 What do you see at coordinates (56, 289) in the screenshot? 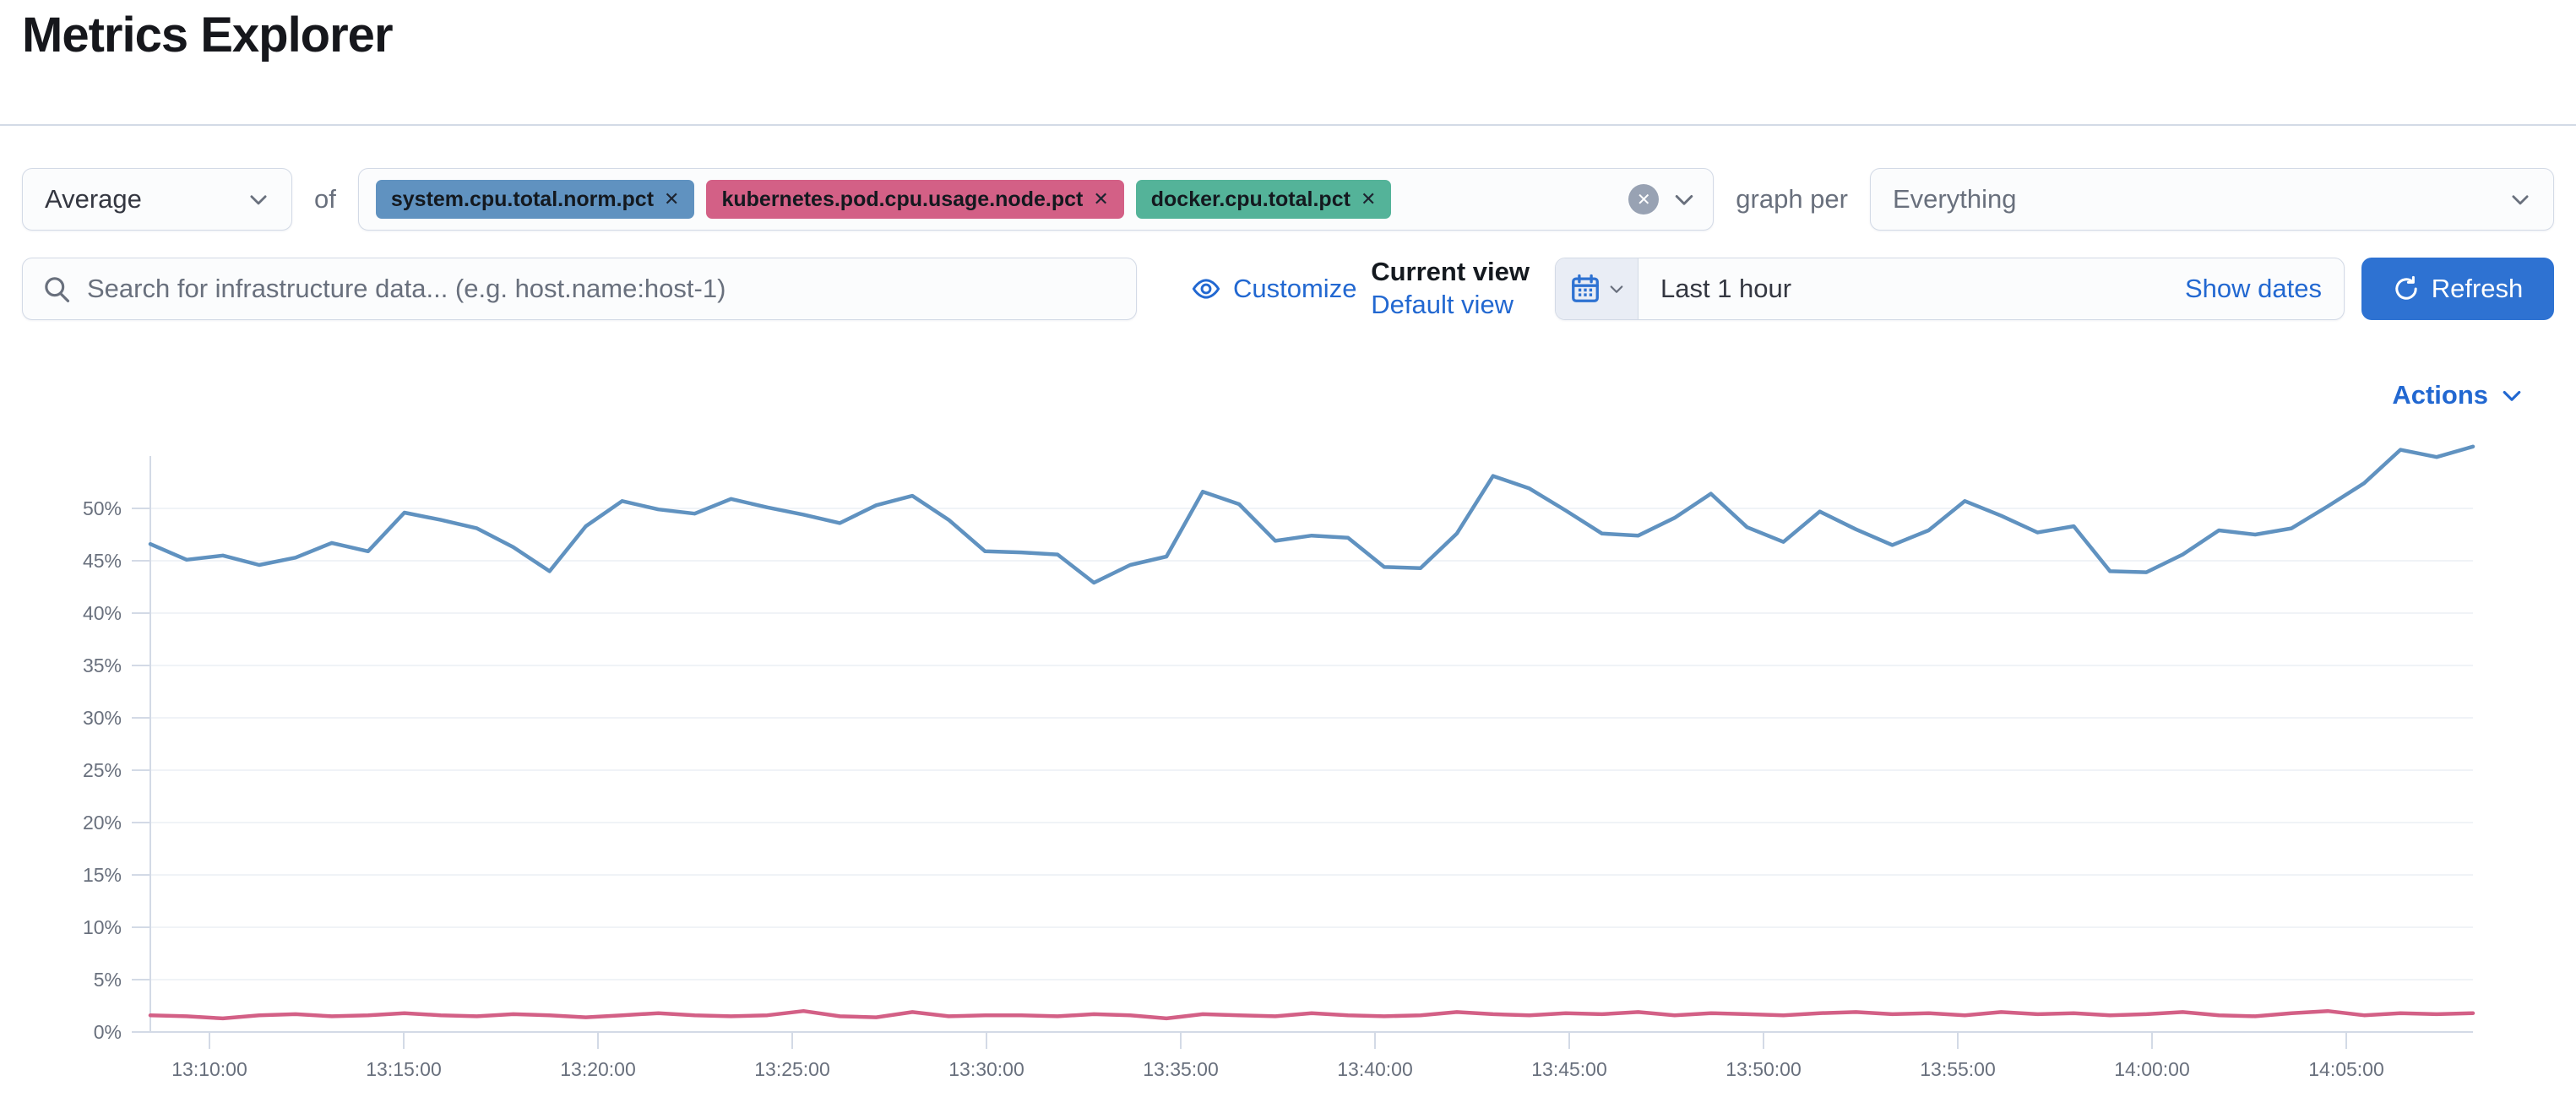
I see `search-icon` at bounding box center [56, 289].